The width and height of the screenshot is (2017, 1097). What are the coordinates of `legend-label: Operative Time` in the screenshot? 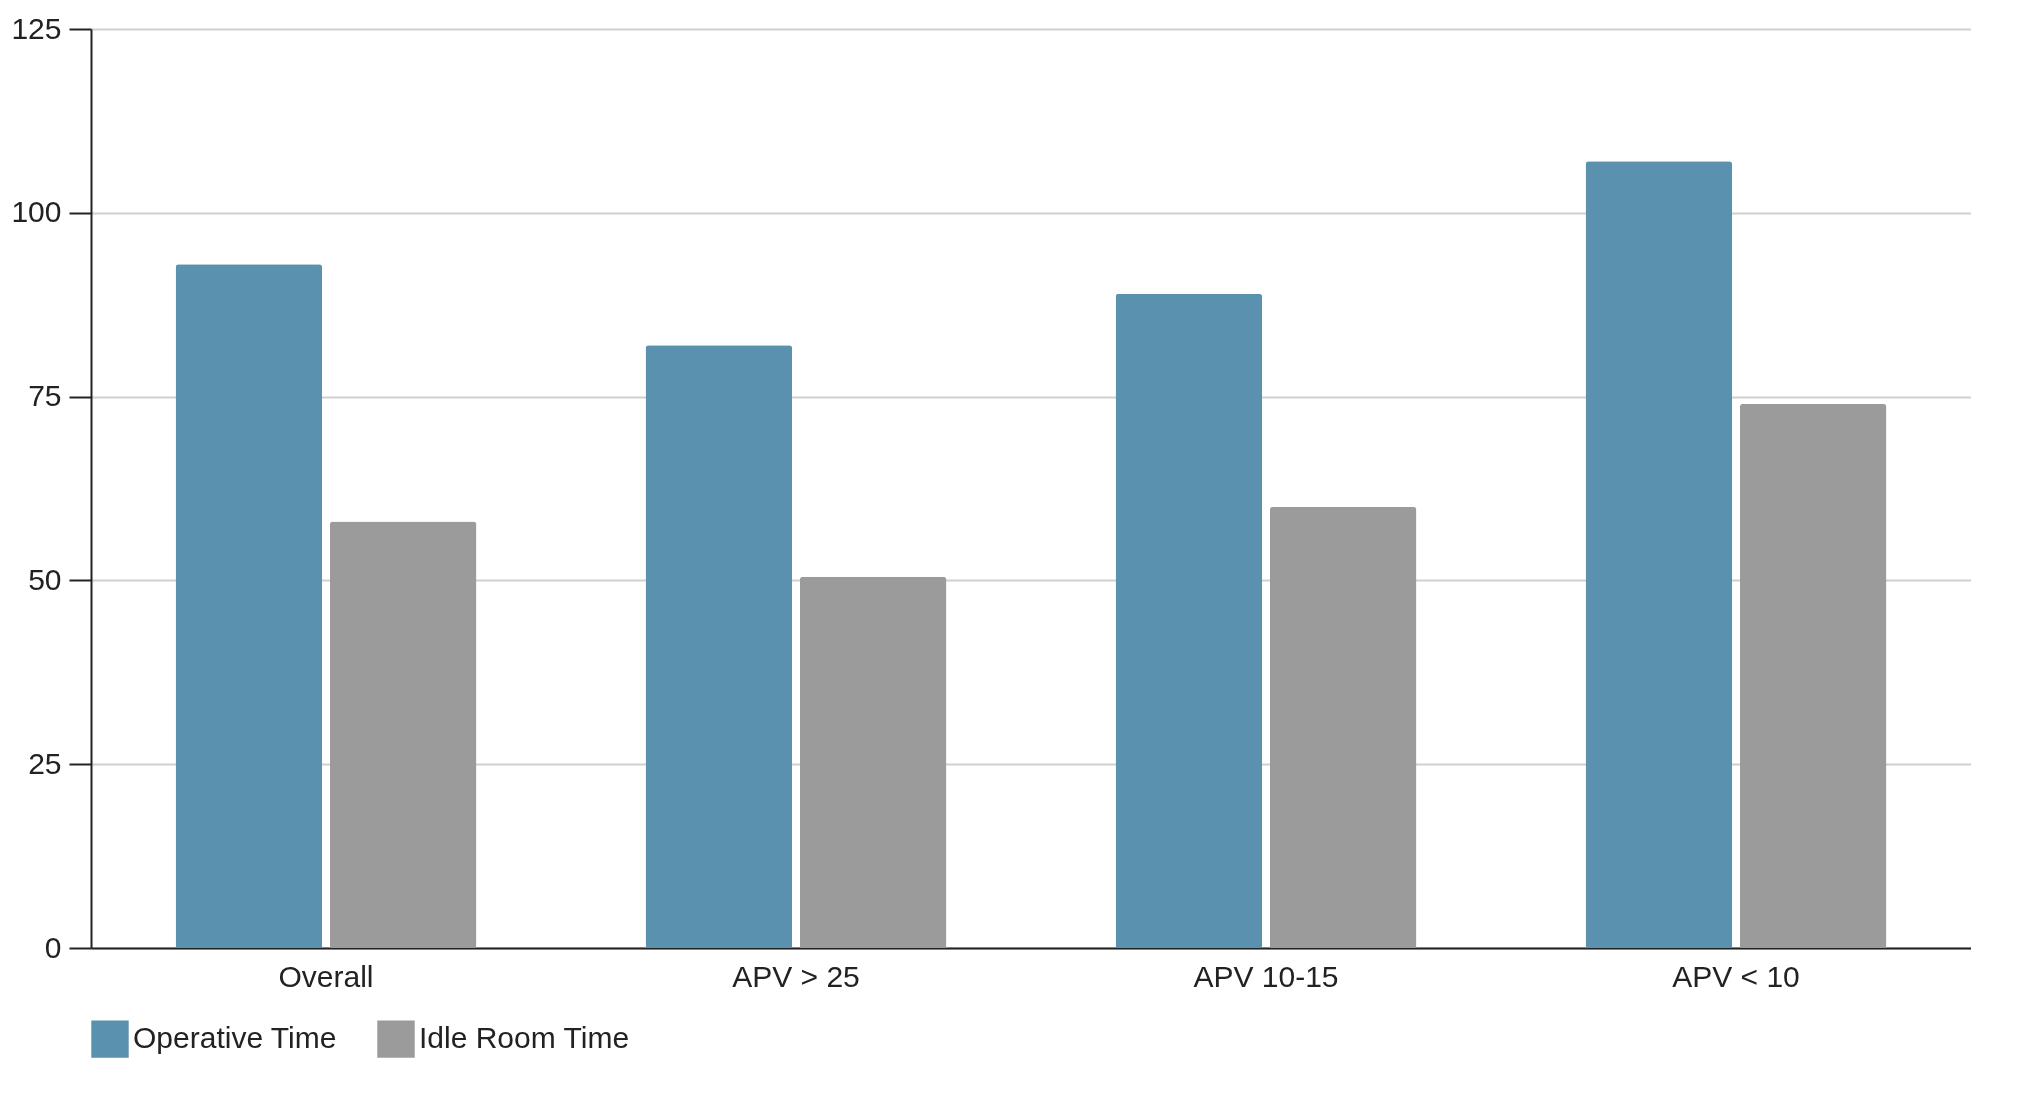 It's located at (235, 1038).